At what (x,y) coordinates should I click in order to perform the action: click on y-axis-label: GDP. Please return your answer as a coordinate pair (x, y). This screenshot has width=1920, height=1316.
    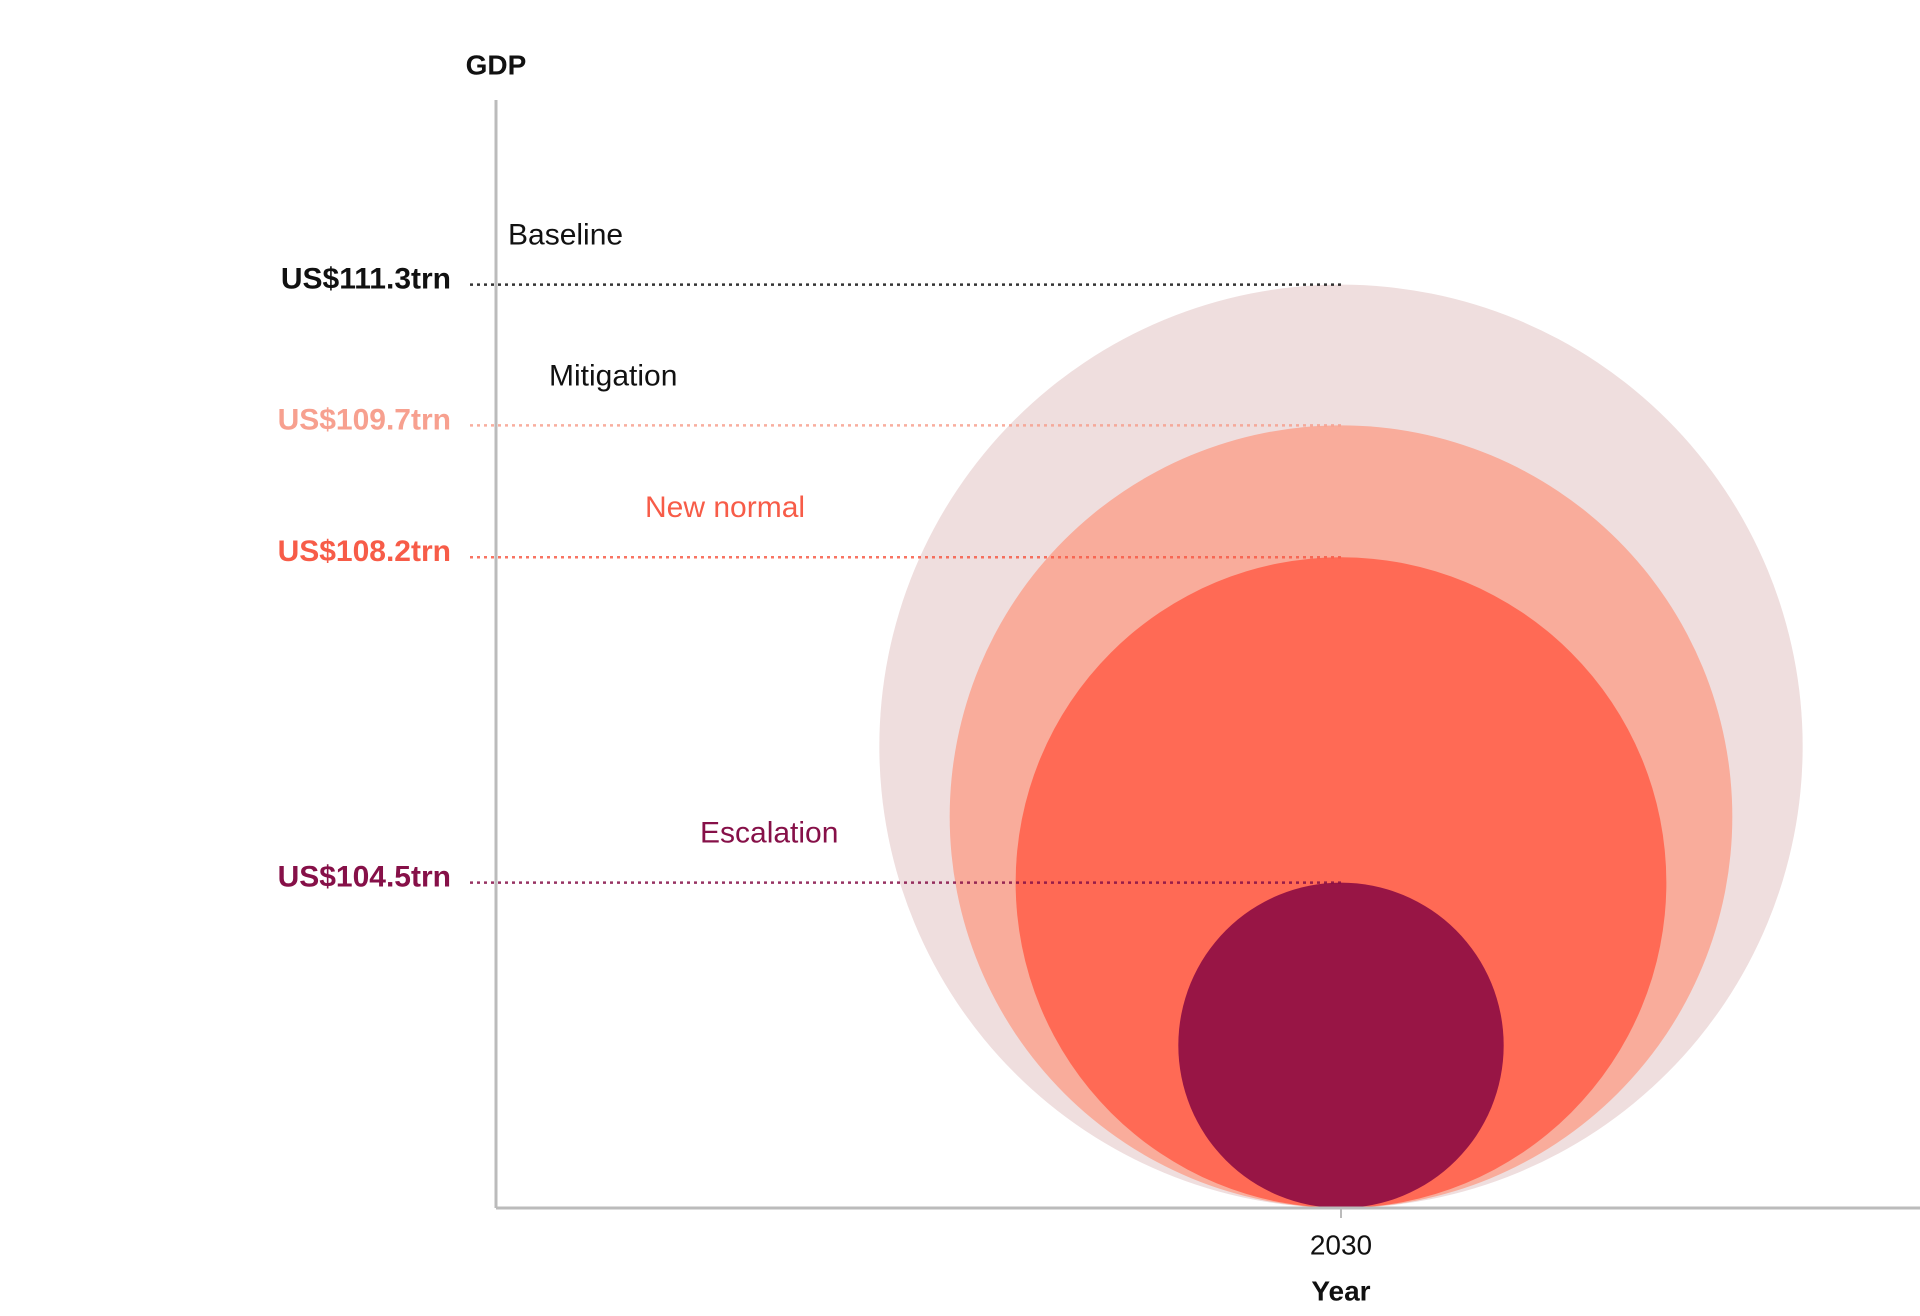
    Looking at the image, I should click on (496, 64).